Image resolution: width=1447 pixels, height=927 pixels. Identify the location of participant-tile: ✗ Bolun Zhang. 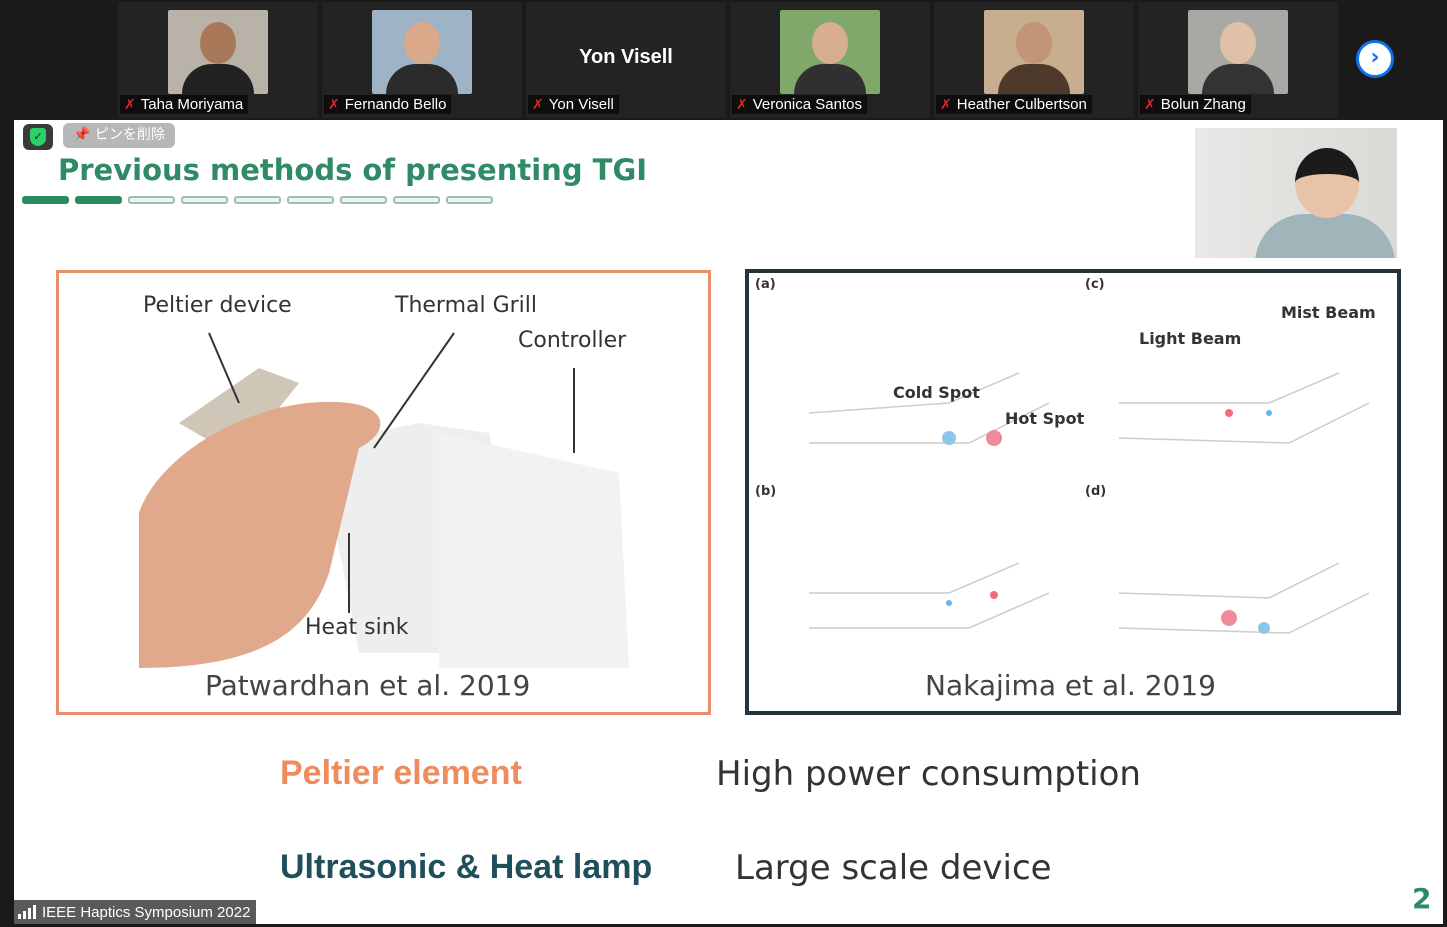
(1238, 60).